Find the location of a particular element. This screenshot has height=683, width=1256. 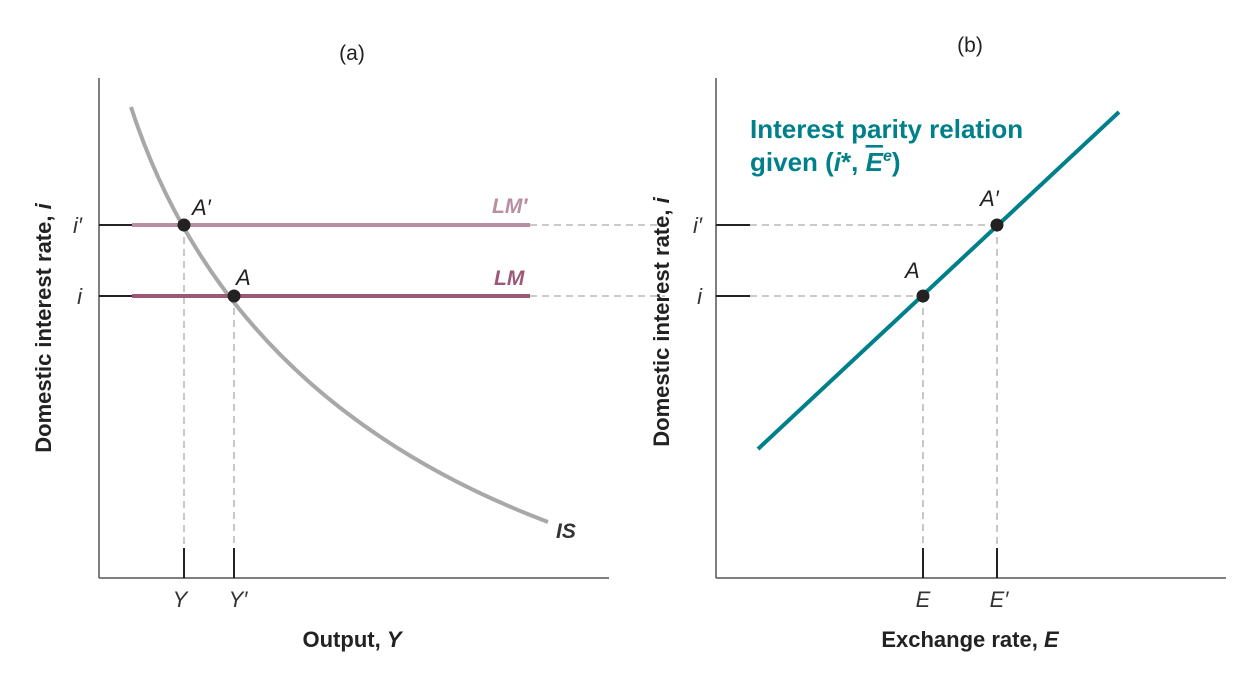

panel-a-x-axis-title-var: Y is located at coordinates (395, 639).